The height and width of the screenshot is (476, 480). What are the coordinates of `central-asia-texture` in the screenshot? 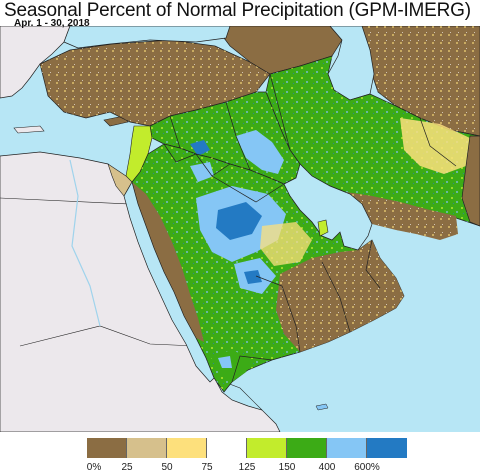 It's located at (415, 81).